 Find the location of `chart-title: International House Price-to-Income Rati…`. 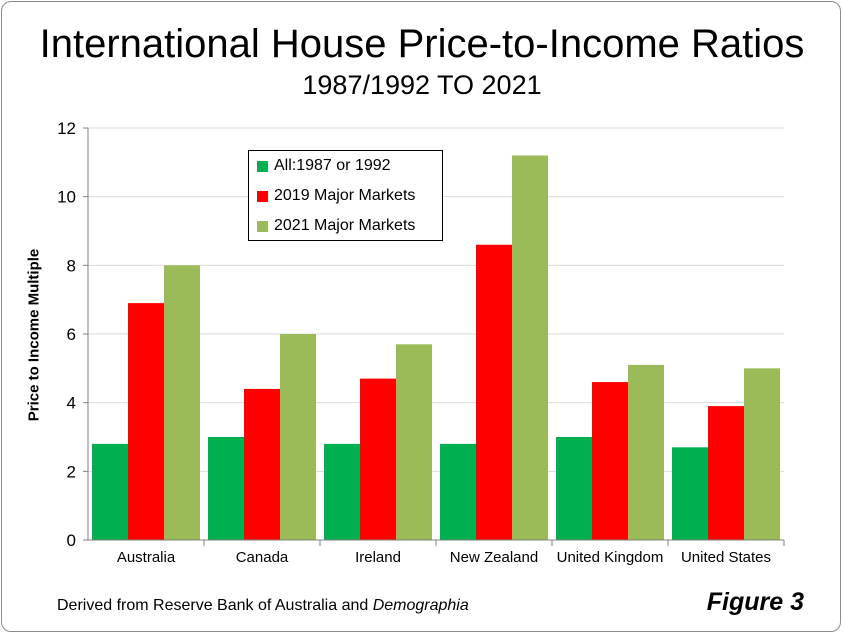

chart-title: International House Price-to-Income Rati… is located at coordinates (422, 44).